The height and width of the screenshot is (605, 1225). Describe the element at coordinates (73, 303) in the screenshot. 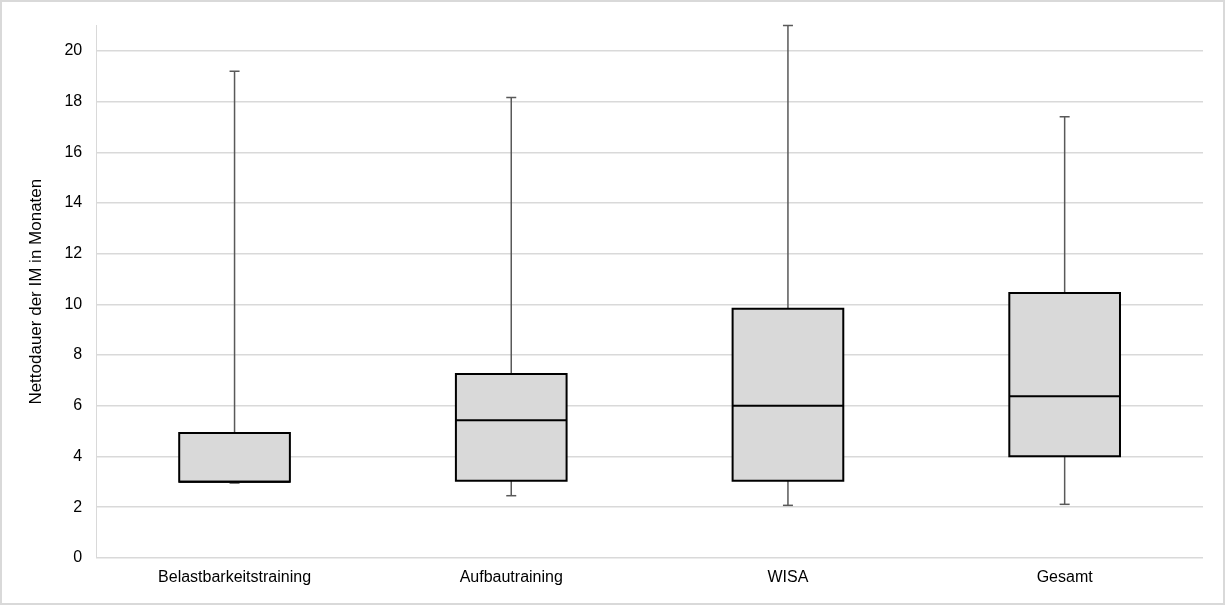

I see `y-tick-label: 10` at that location.